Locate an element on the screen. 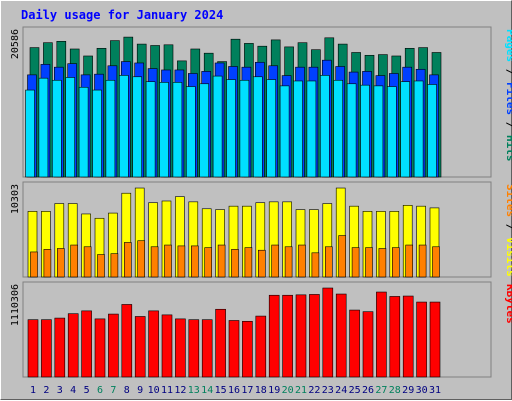  legend-1: Sites / Visits is located at coordinates (508, 230).